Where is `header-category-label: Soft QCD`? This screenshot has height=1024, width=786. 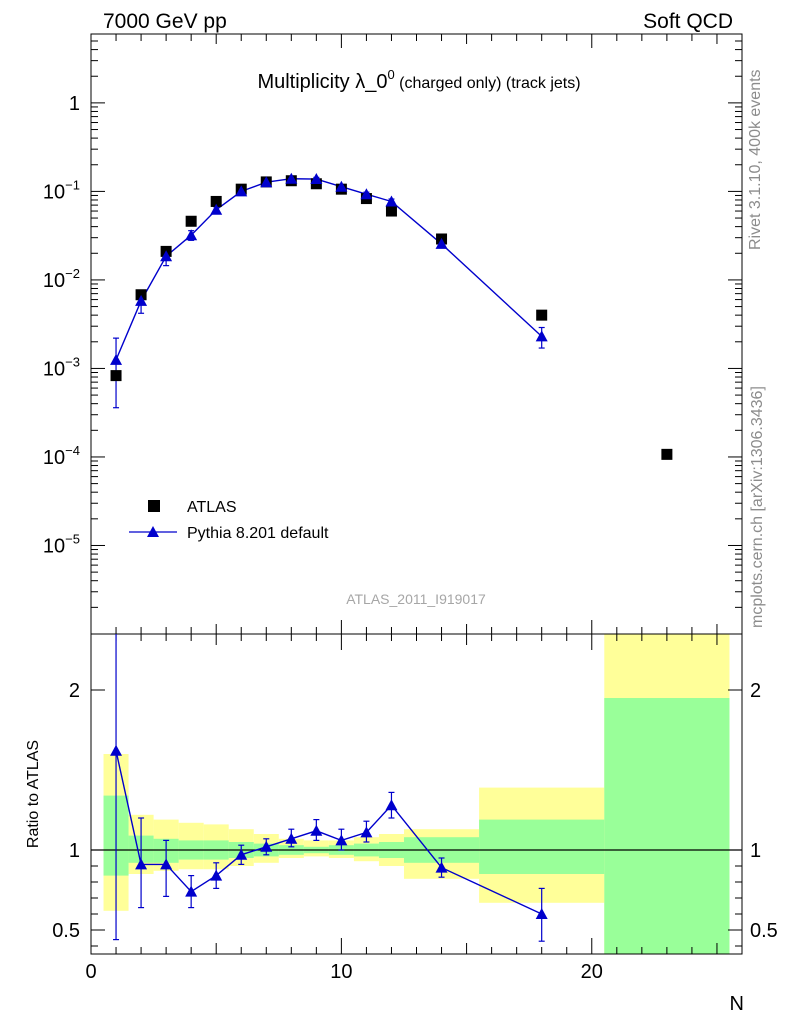 header-category-label: Soft QCD is located at coordinates (688, 21).